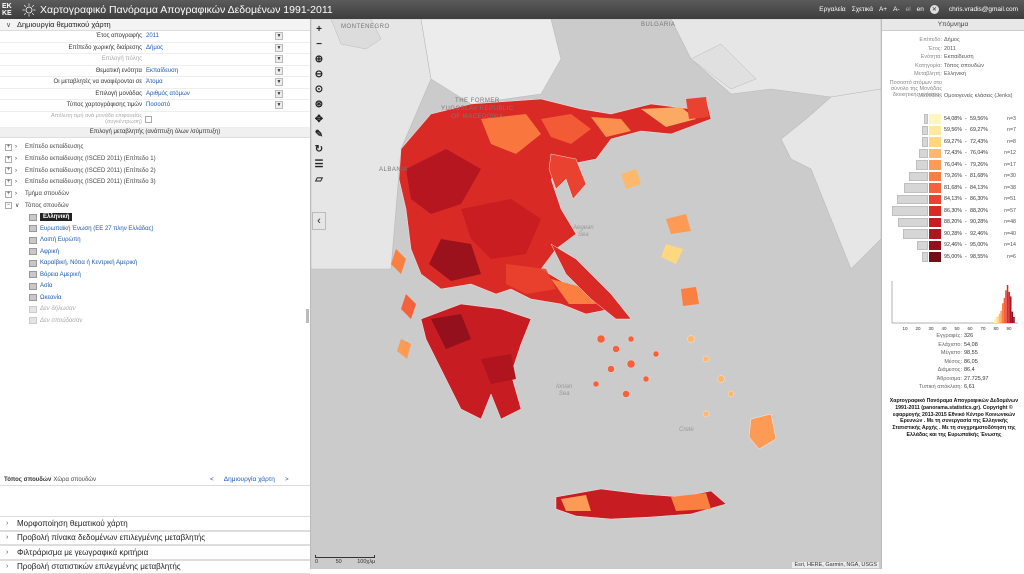  What do you see at coordinates (155, 60) in the screenshot?
I see `form-row: Επιλογή πόλης▼` at bounding box center [155, 60].